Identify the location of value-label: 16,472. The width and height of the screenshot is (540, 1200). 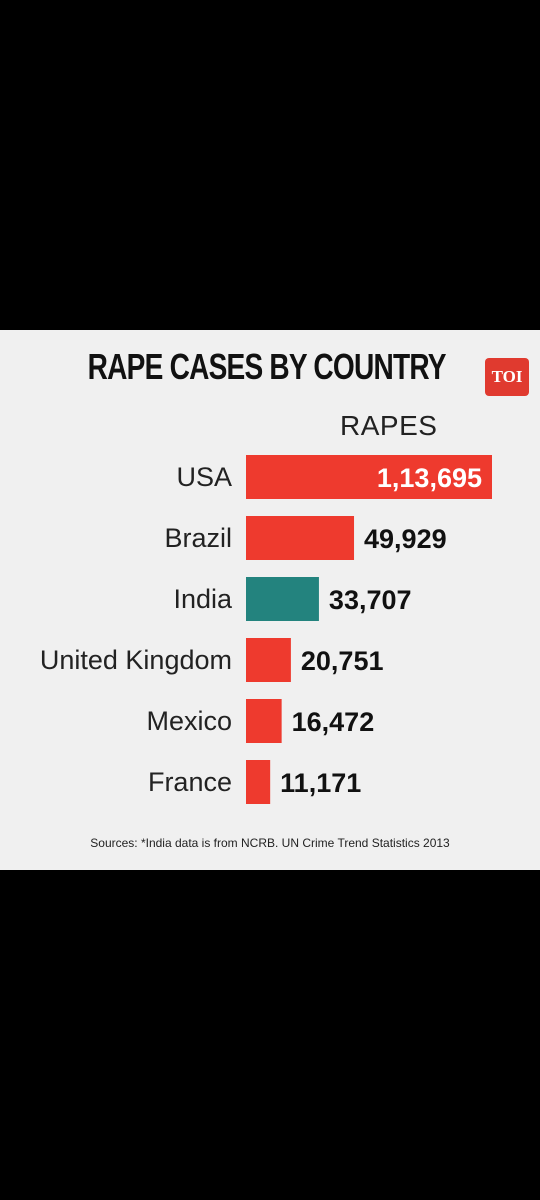
(333, 722).